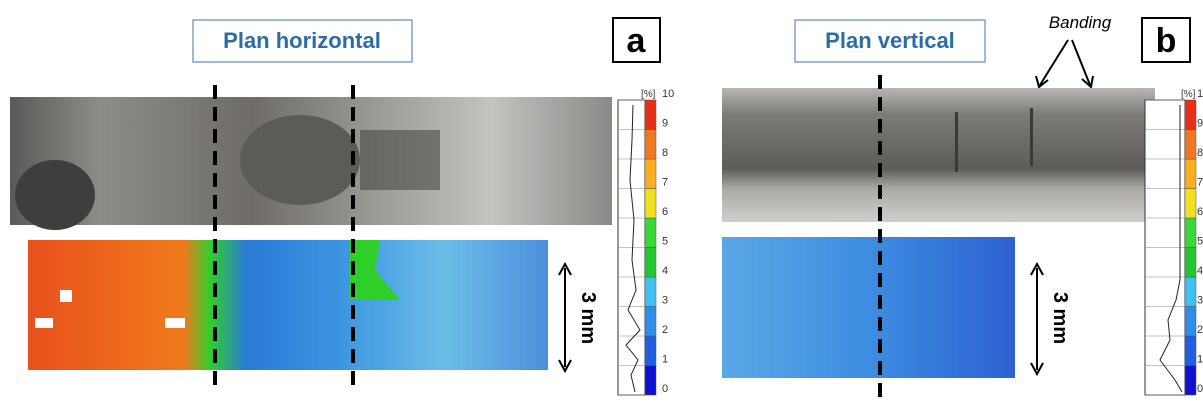 The height and width of the screenshot is (405, 1203). I want to click on colorbar: 0 1 2 3 4 5 6 7 8 9 10[%], so click(1173, 242).